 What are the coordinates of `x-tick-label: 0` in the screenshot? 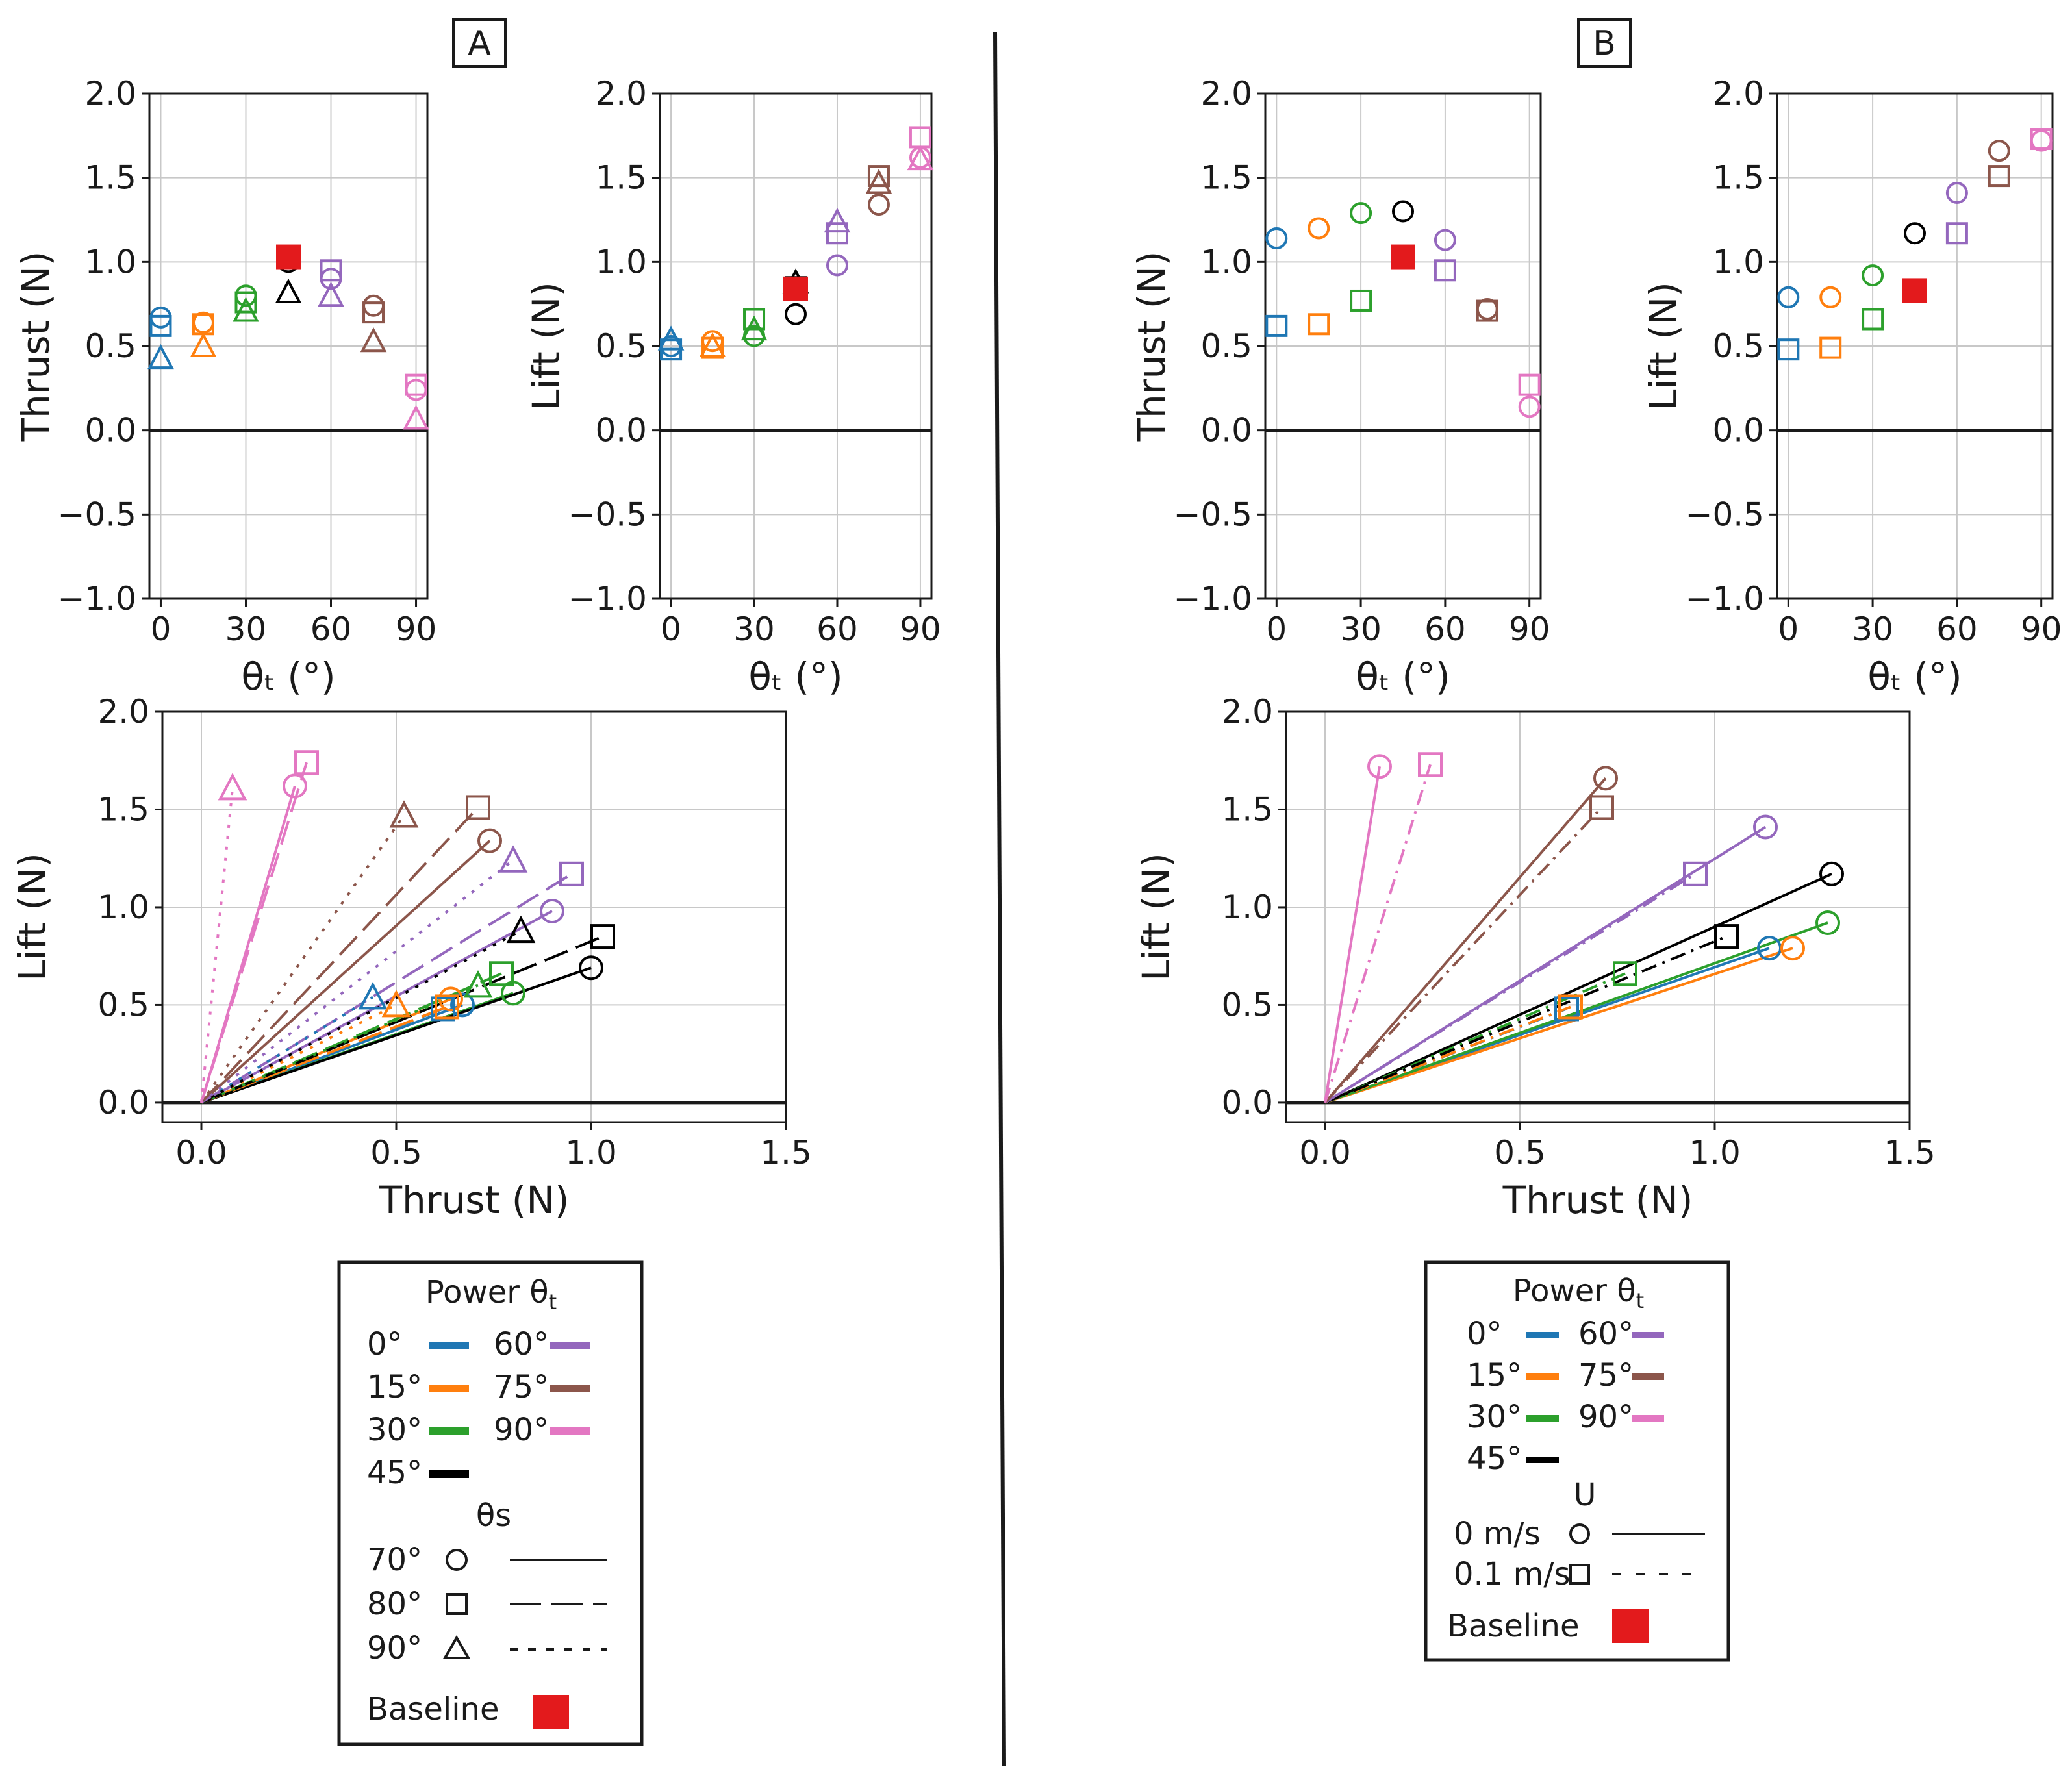 It's located at (671, 629).